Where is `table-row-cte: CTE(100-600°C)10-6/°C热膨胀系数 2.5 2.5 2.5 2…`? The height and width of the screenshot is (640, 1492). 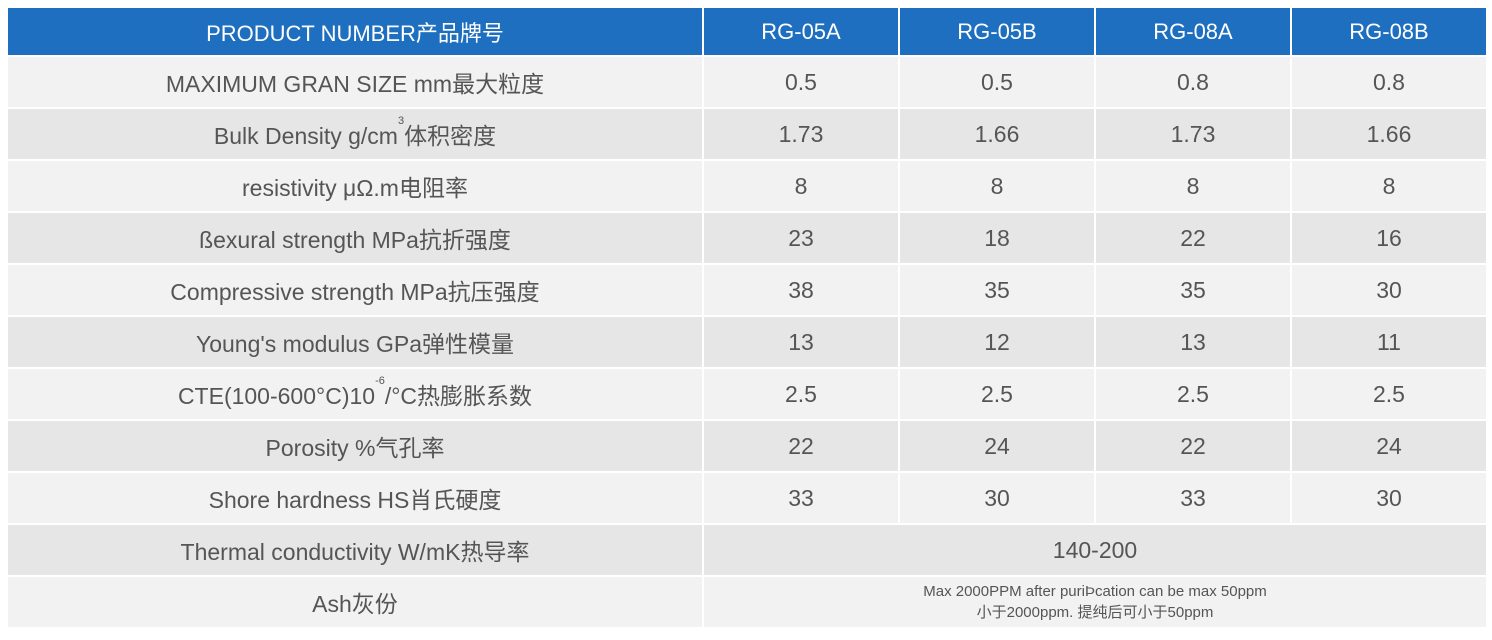 table-row-cte: CTE(100-600°C)10-6/°C热膨胀系数 2.5 2.5 2.5 2… is located at coordinates (747, 395).